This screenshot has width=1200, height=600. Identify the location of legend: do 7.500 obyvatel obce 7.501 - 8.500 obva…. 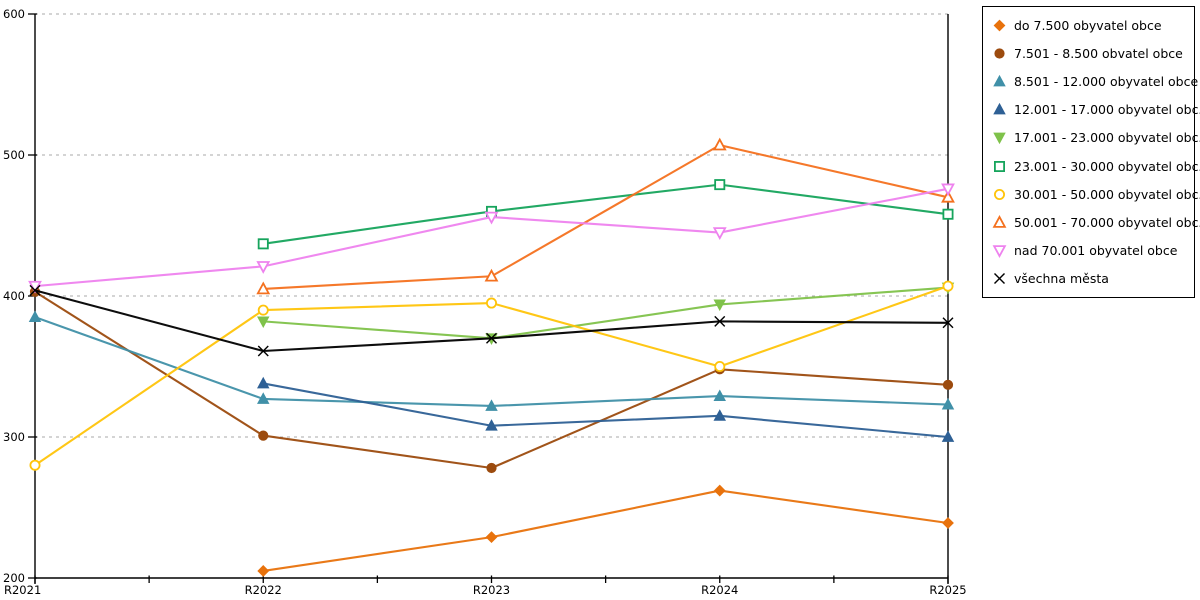
(1091, 152).